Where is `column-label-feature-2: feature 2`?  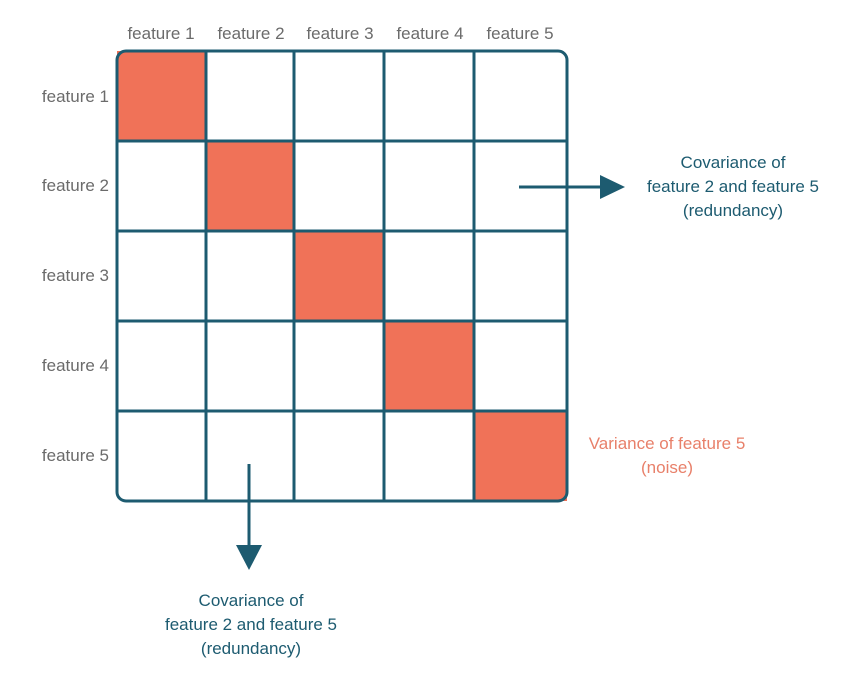 column-label-feature-2: feature 2 is located at coordinates (250, 33).